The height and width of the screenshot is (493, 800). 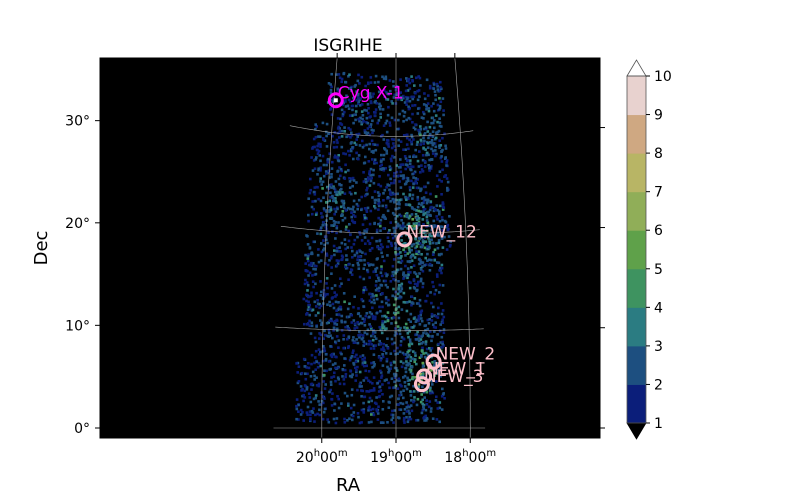 What do you see at coordinates (381, 131) in the screenshot?
I see `dec-grid-line` at bounding box center [381, 131].